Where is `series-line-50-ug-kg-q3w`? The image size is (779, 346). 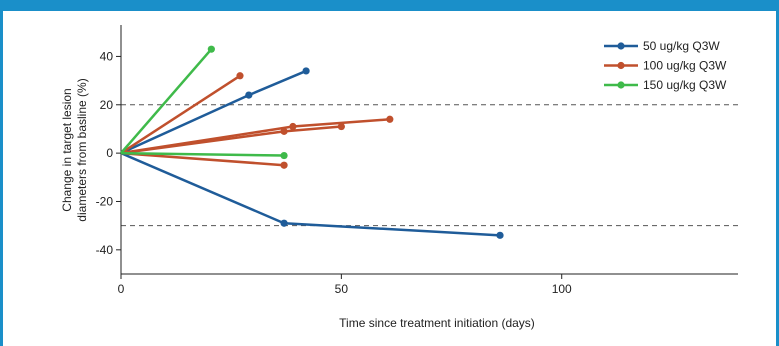 series-line-50-ug-kg-q3w is located at coordinates (310, 194).